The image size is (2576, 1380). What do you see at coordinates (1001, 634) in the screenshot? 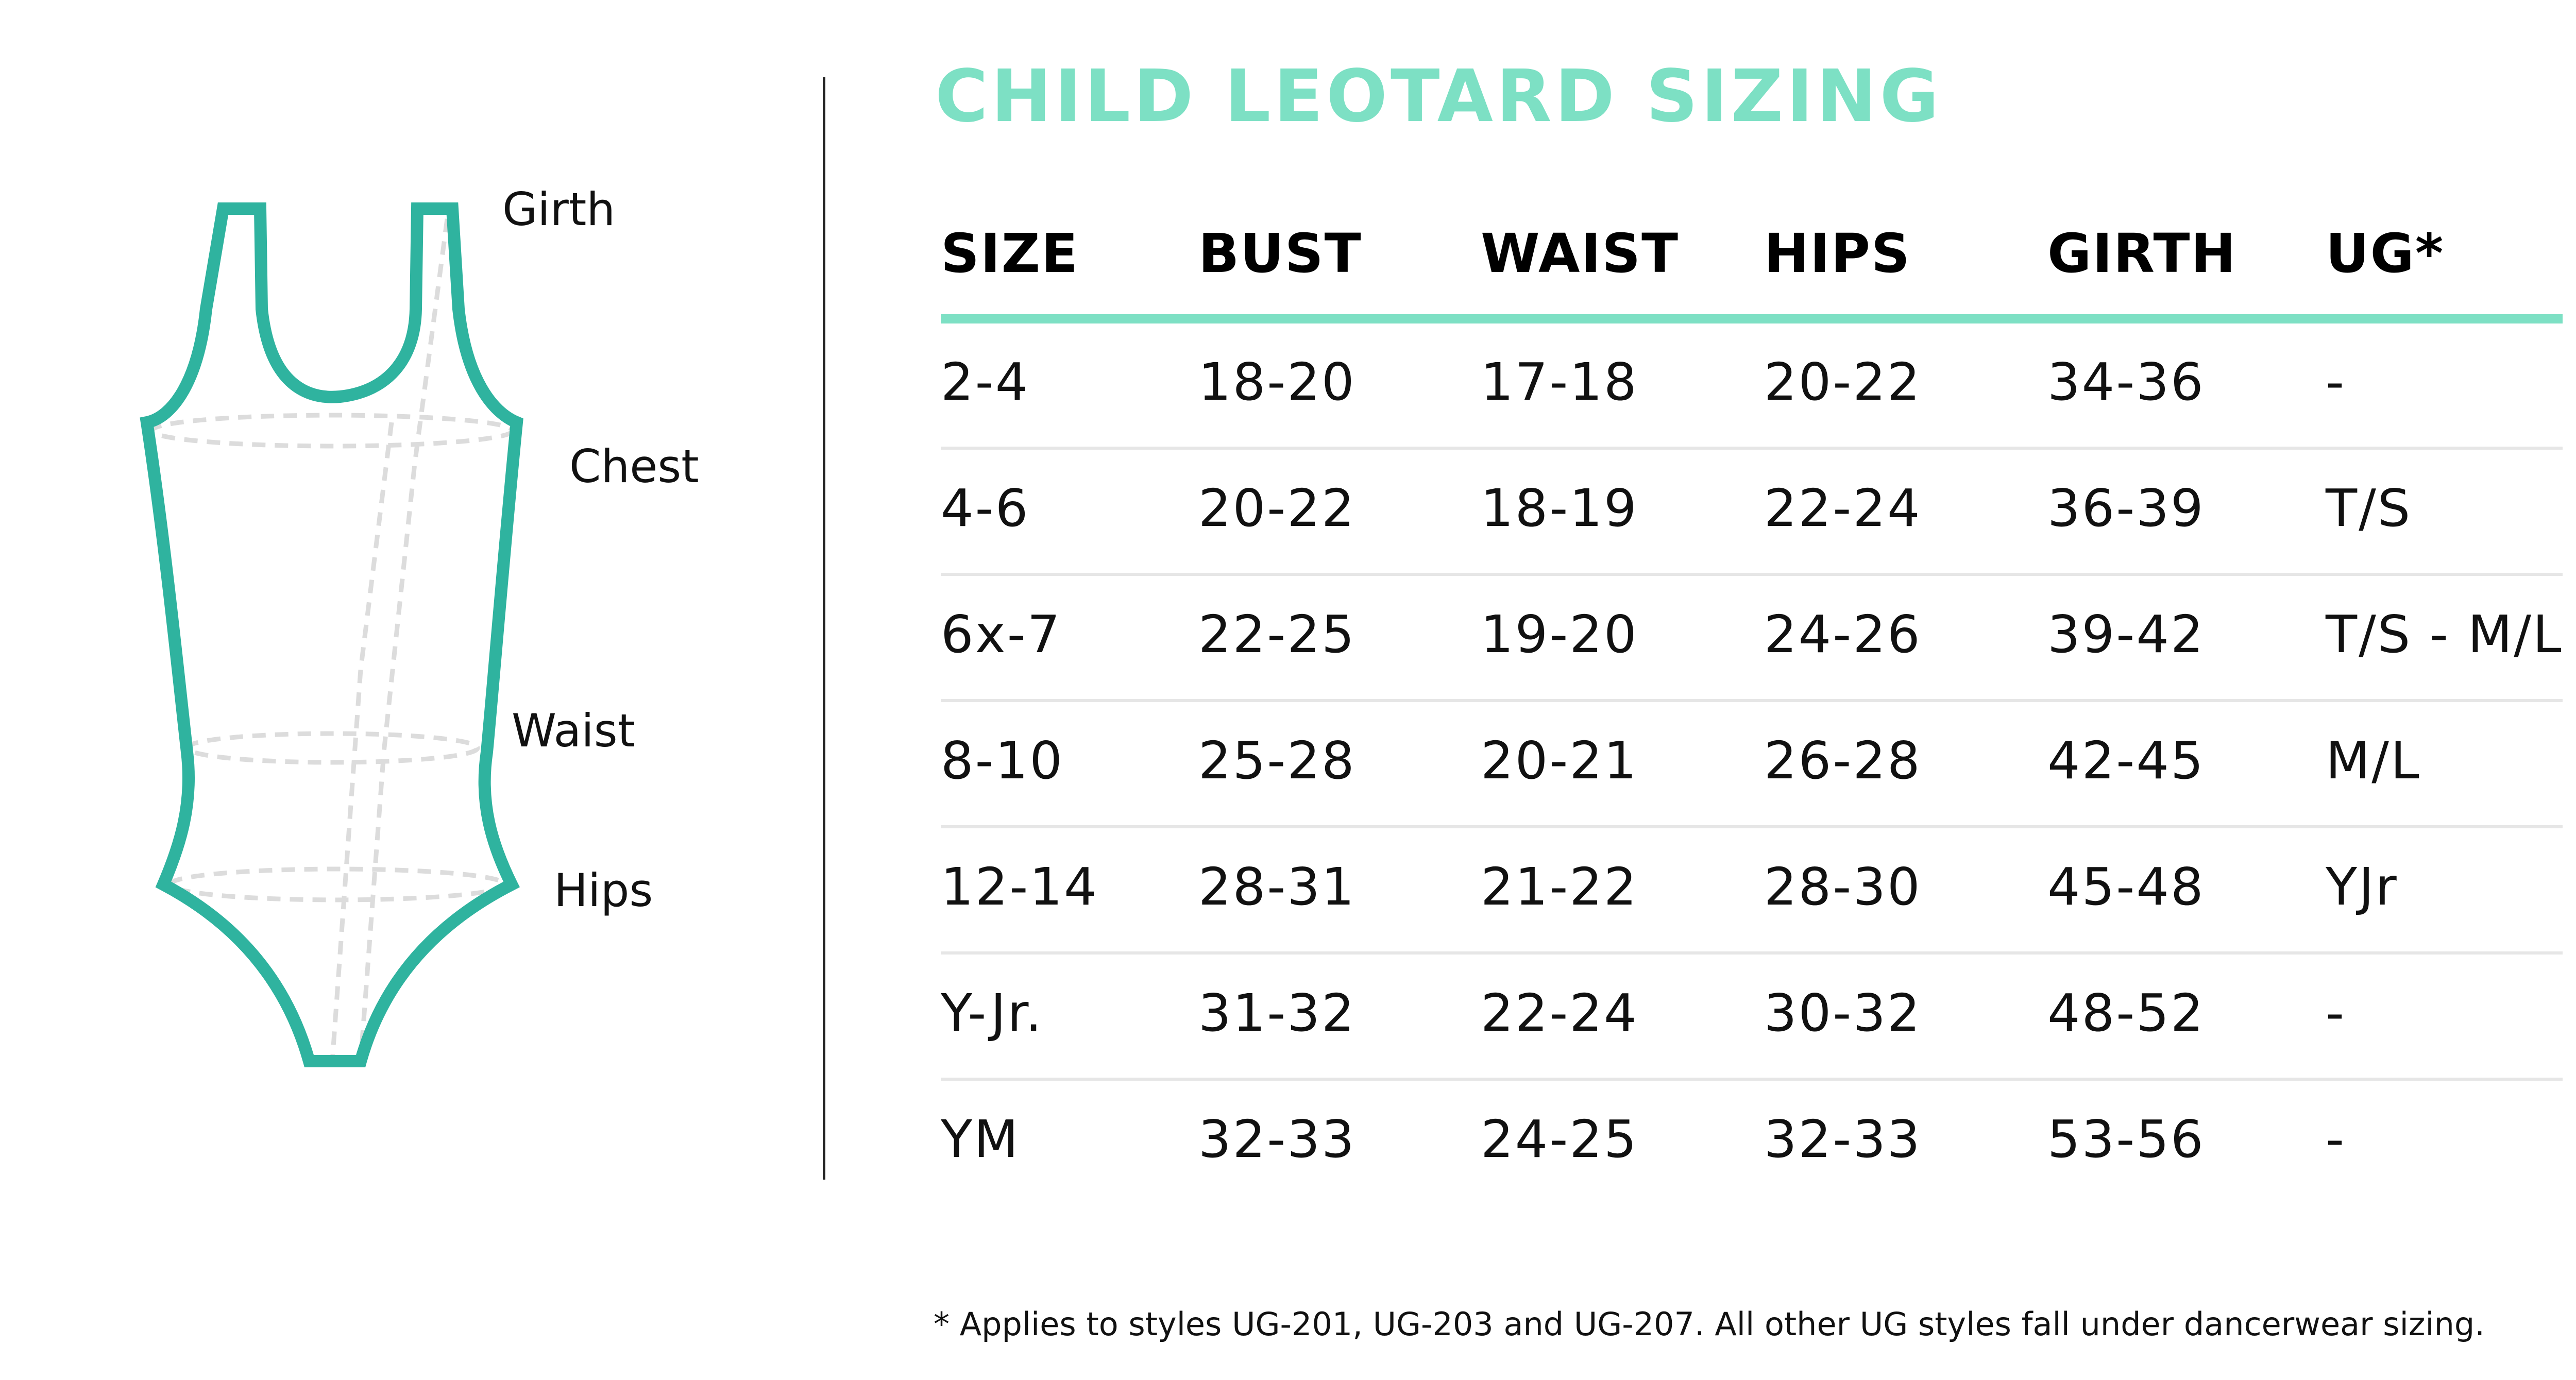
I see `cell-size: 6x-7` at bounding box center [1001, 634].